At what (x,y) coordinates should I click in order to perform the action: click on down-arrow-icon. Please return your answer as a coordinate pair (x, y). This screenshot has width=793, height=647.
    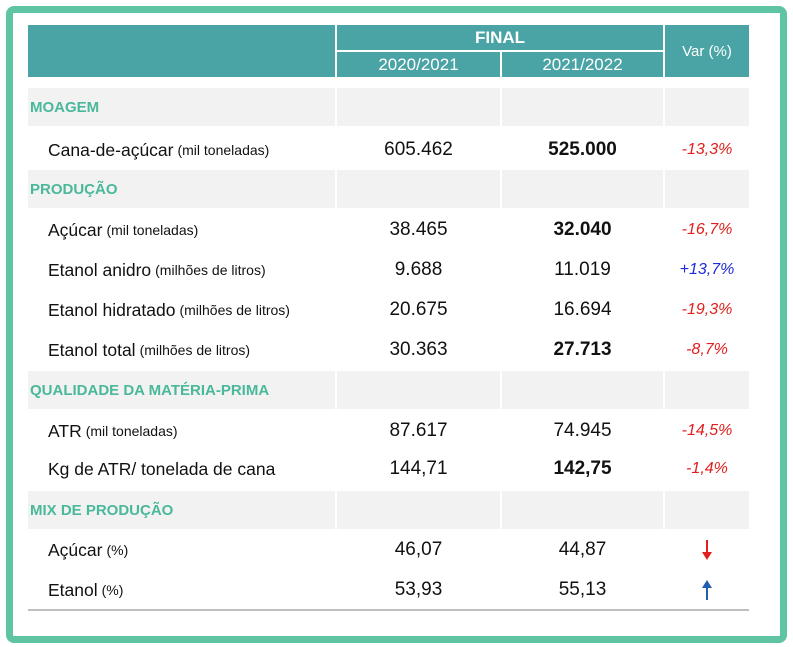
    Looking at the image, I should click on (707, 550).